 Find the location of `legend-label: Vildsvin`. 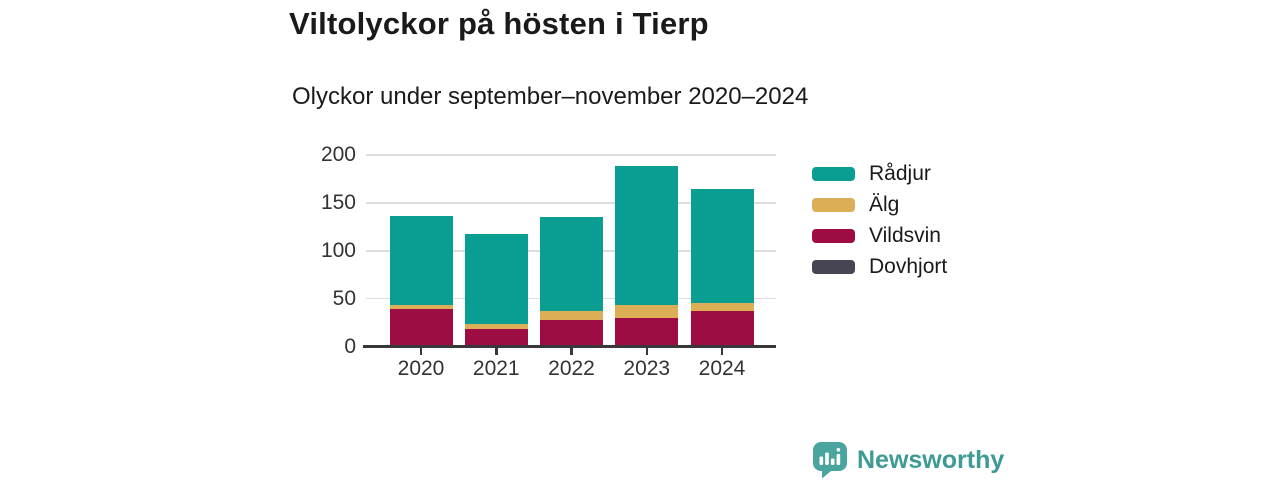

legend-label: Vildsvin is located at coordinates (905, 235).